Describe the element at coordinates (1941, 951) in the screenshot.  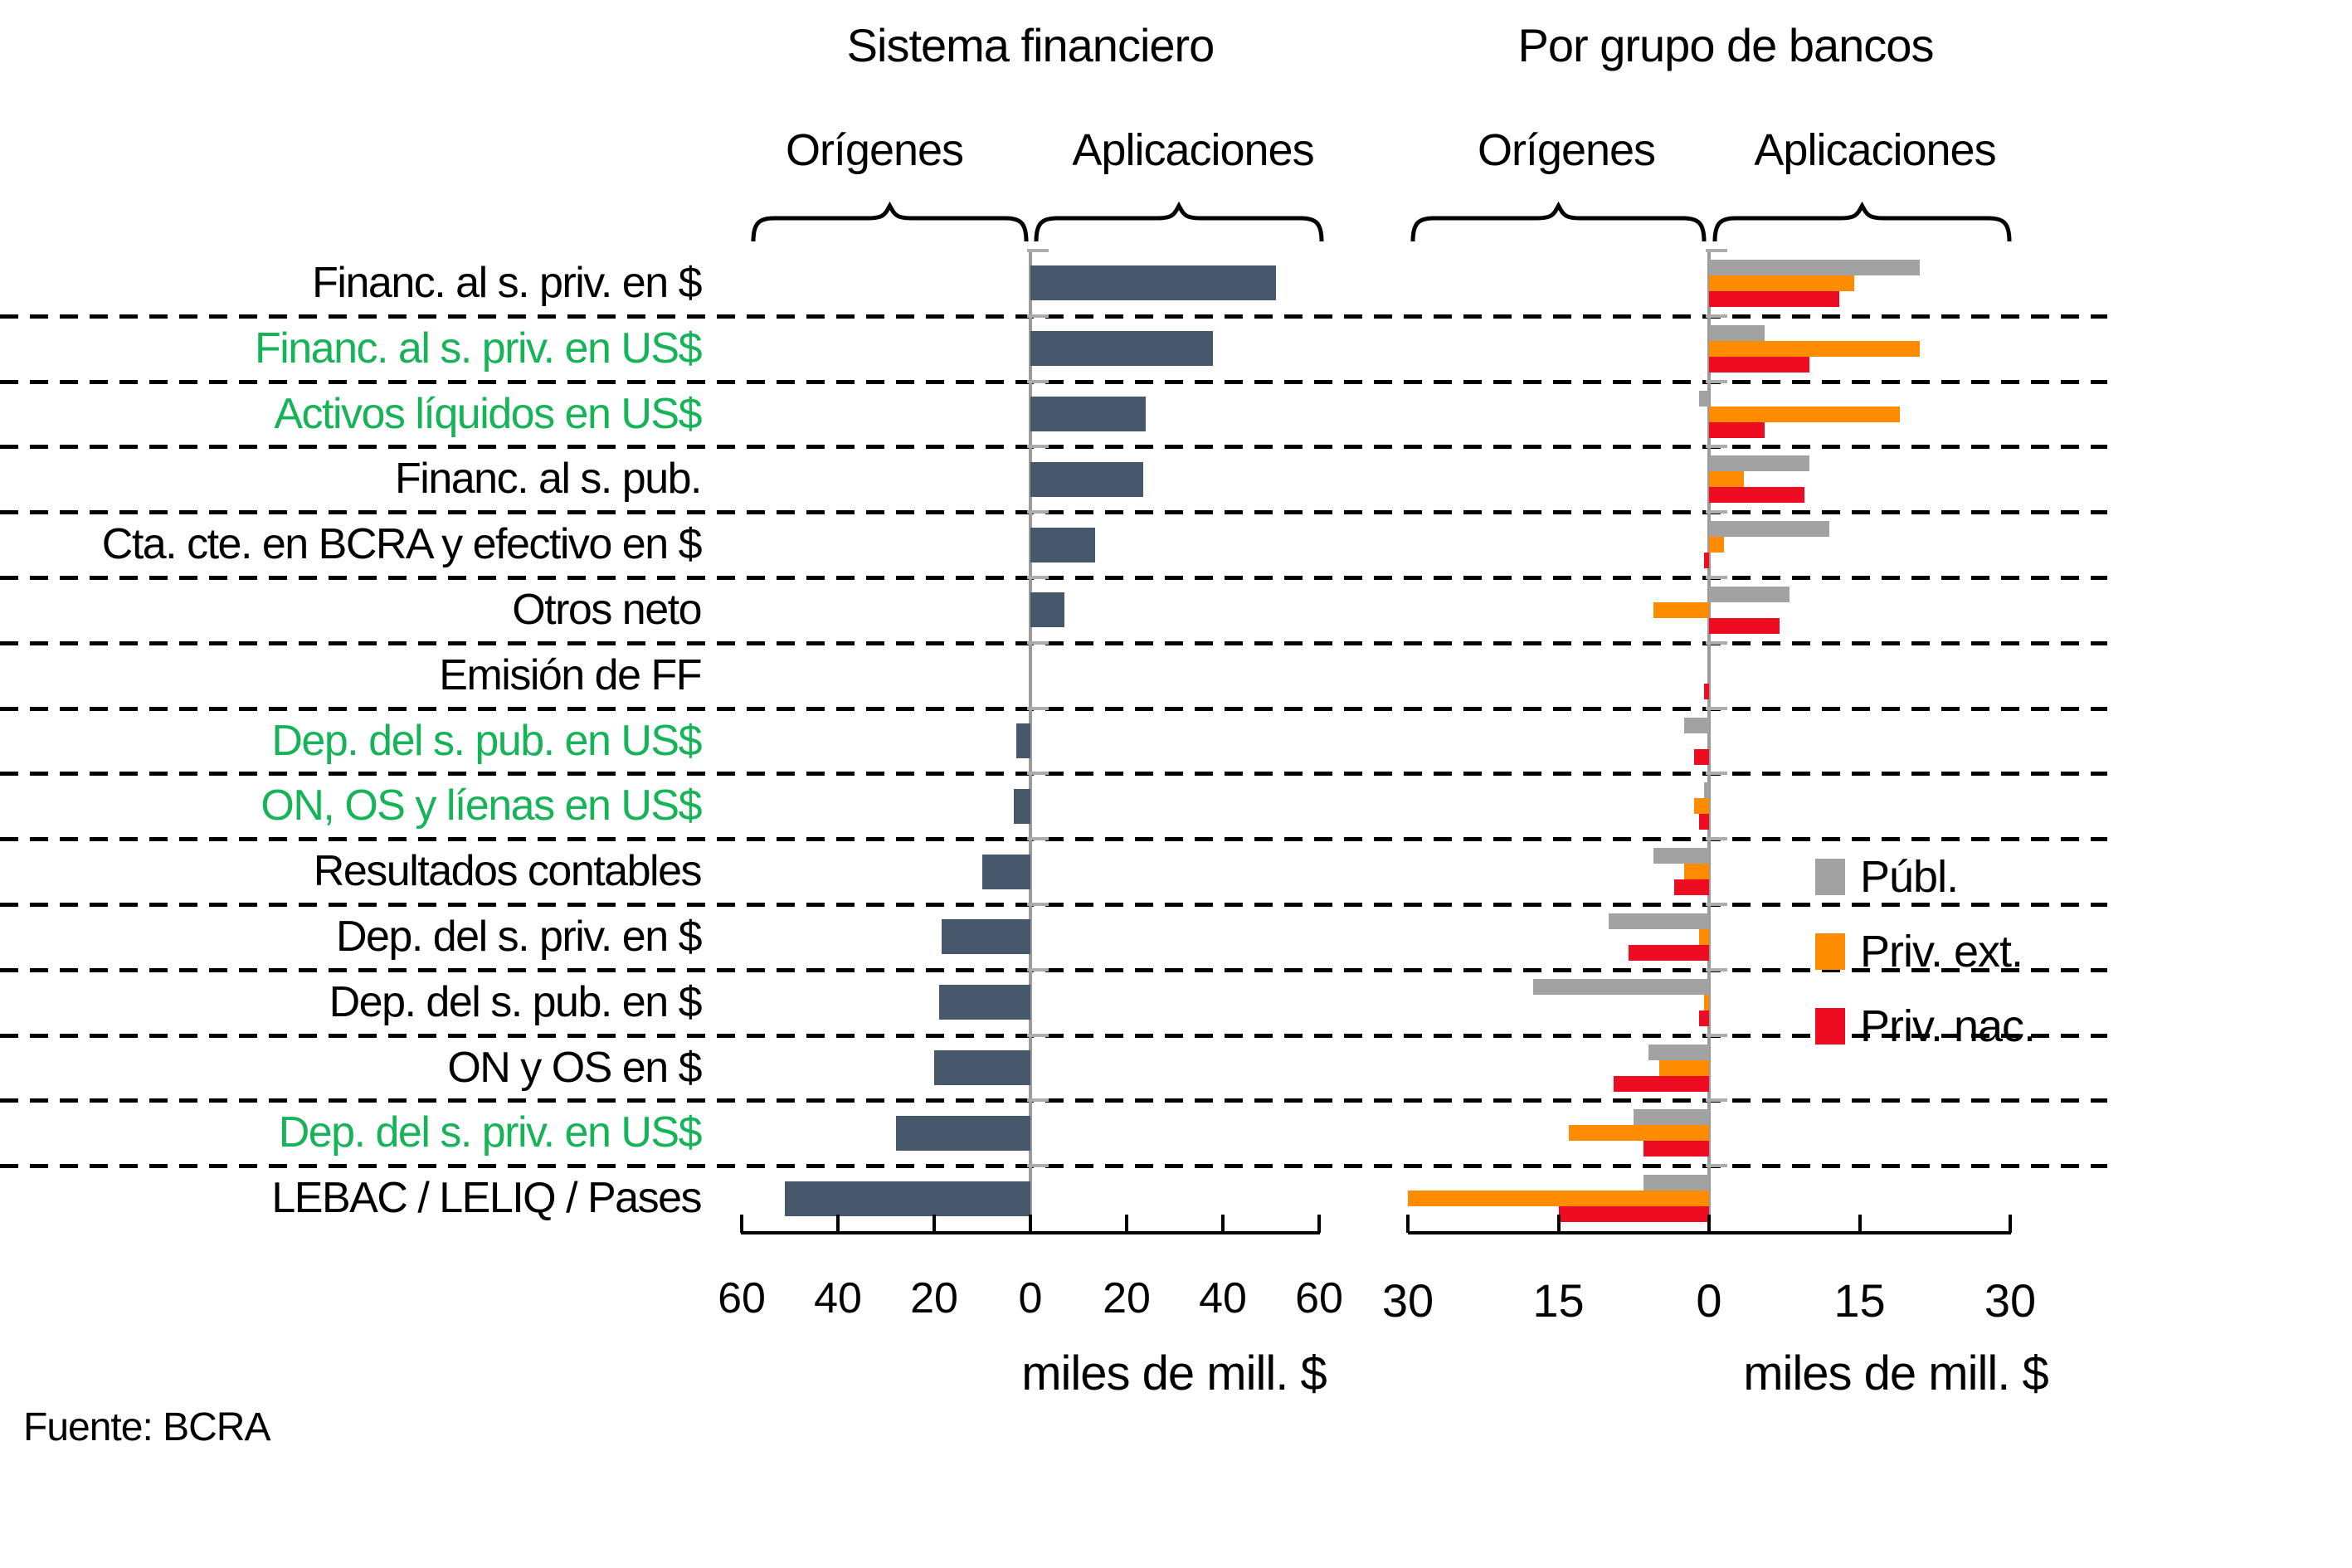
I see `legend-label-priv-ext: Priv. ext.` at that location.